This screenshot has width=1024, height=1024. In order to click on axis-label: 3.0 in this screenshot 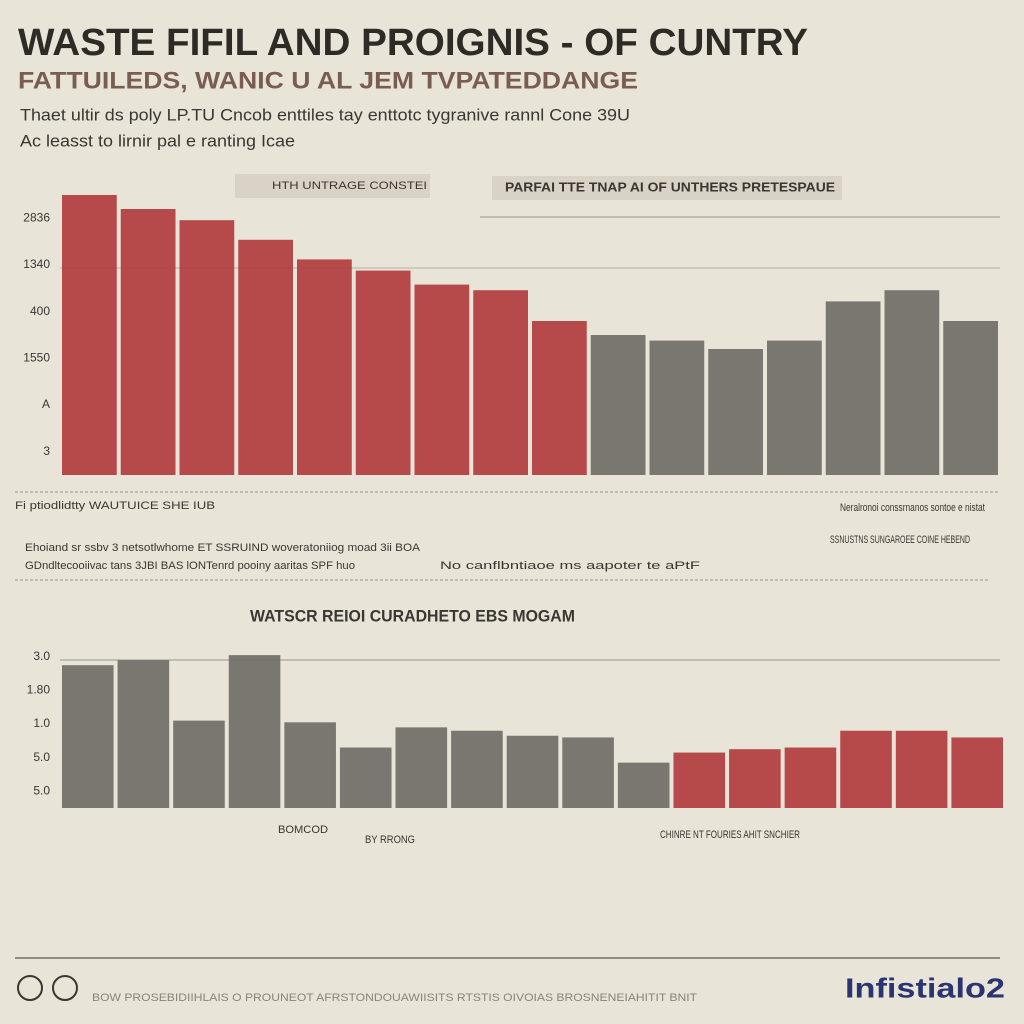, I will do `click(41, 656)`.